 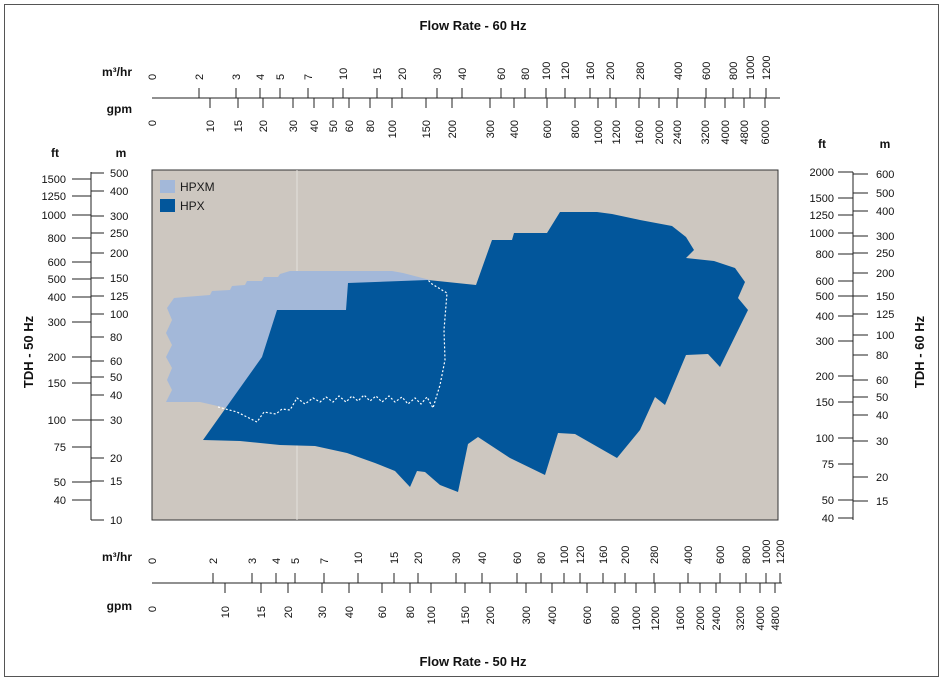 What do you see at coordinates (717, 618) in the screenshot?
I see `bottom-gpm-tick-label: 2400` at bounding box center [717, 618].